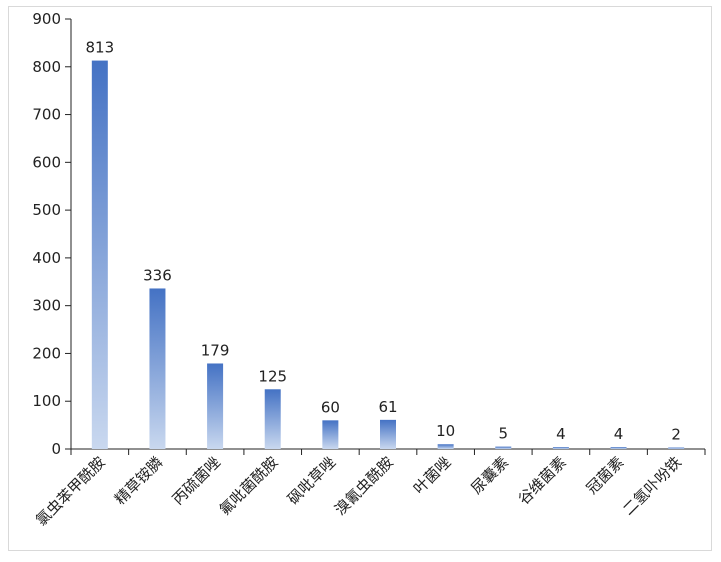 The height and width of the screenshot is (562, 721). What do you see at coordinates (46, 115) in the screenshot?
I see `y-tick-label: 700` at bounding box center [46, 115].